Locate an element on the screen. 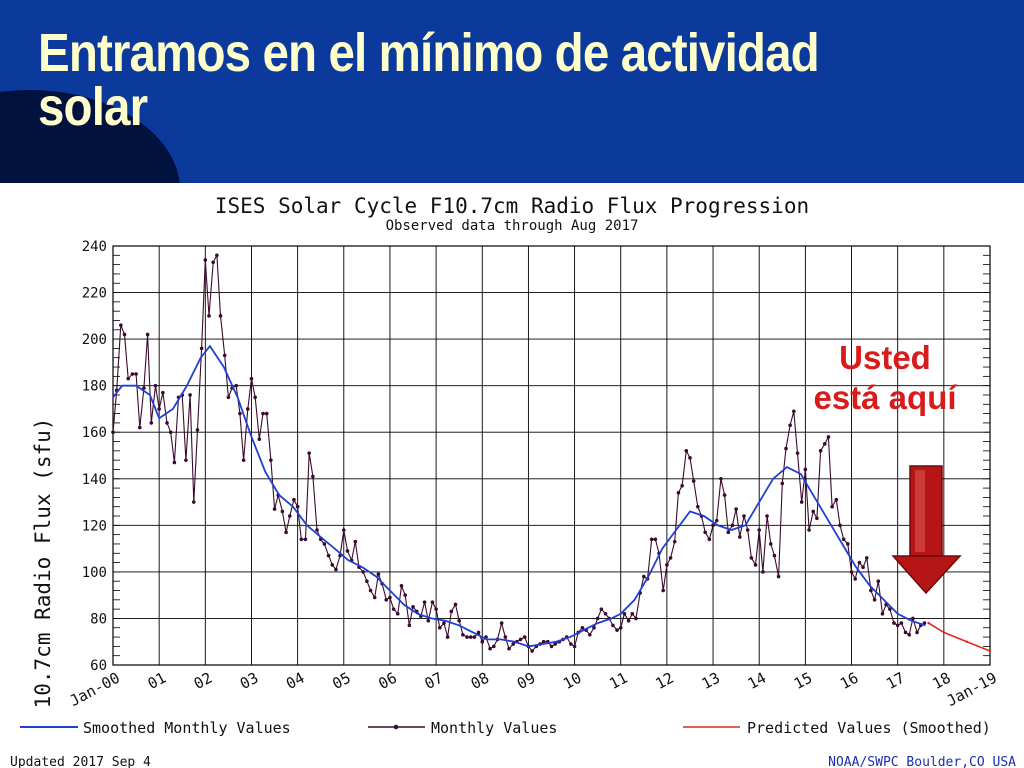  x-tick-label: 15 is located at coordinates (803, 681).